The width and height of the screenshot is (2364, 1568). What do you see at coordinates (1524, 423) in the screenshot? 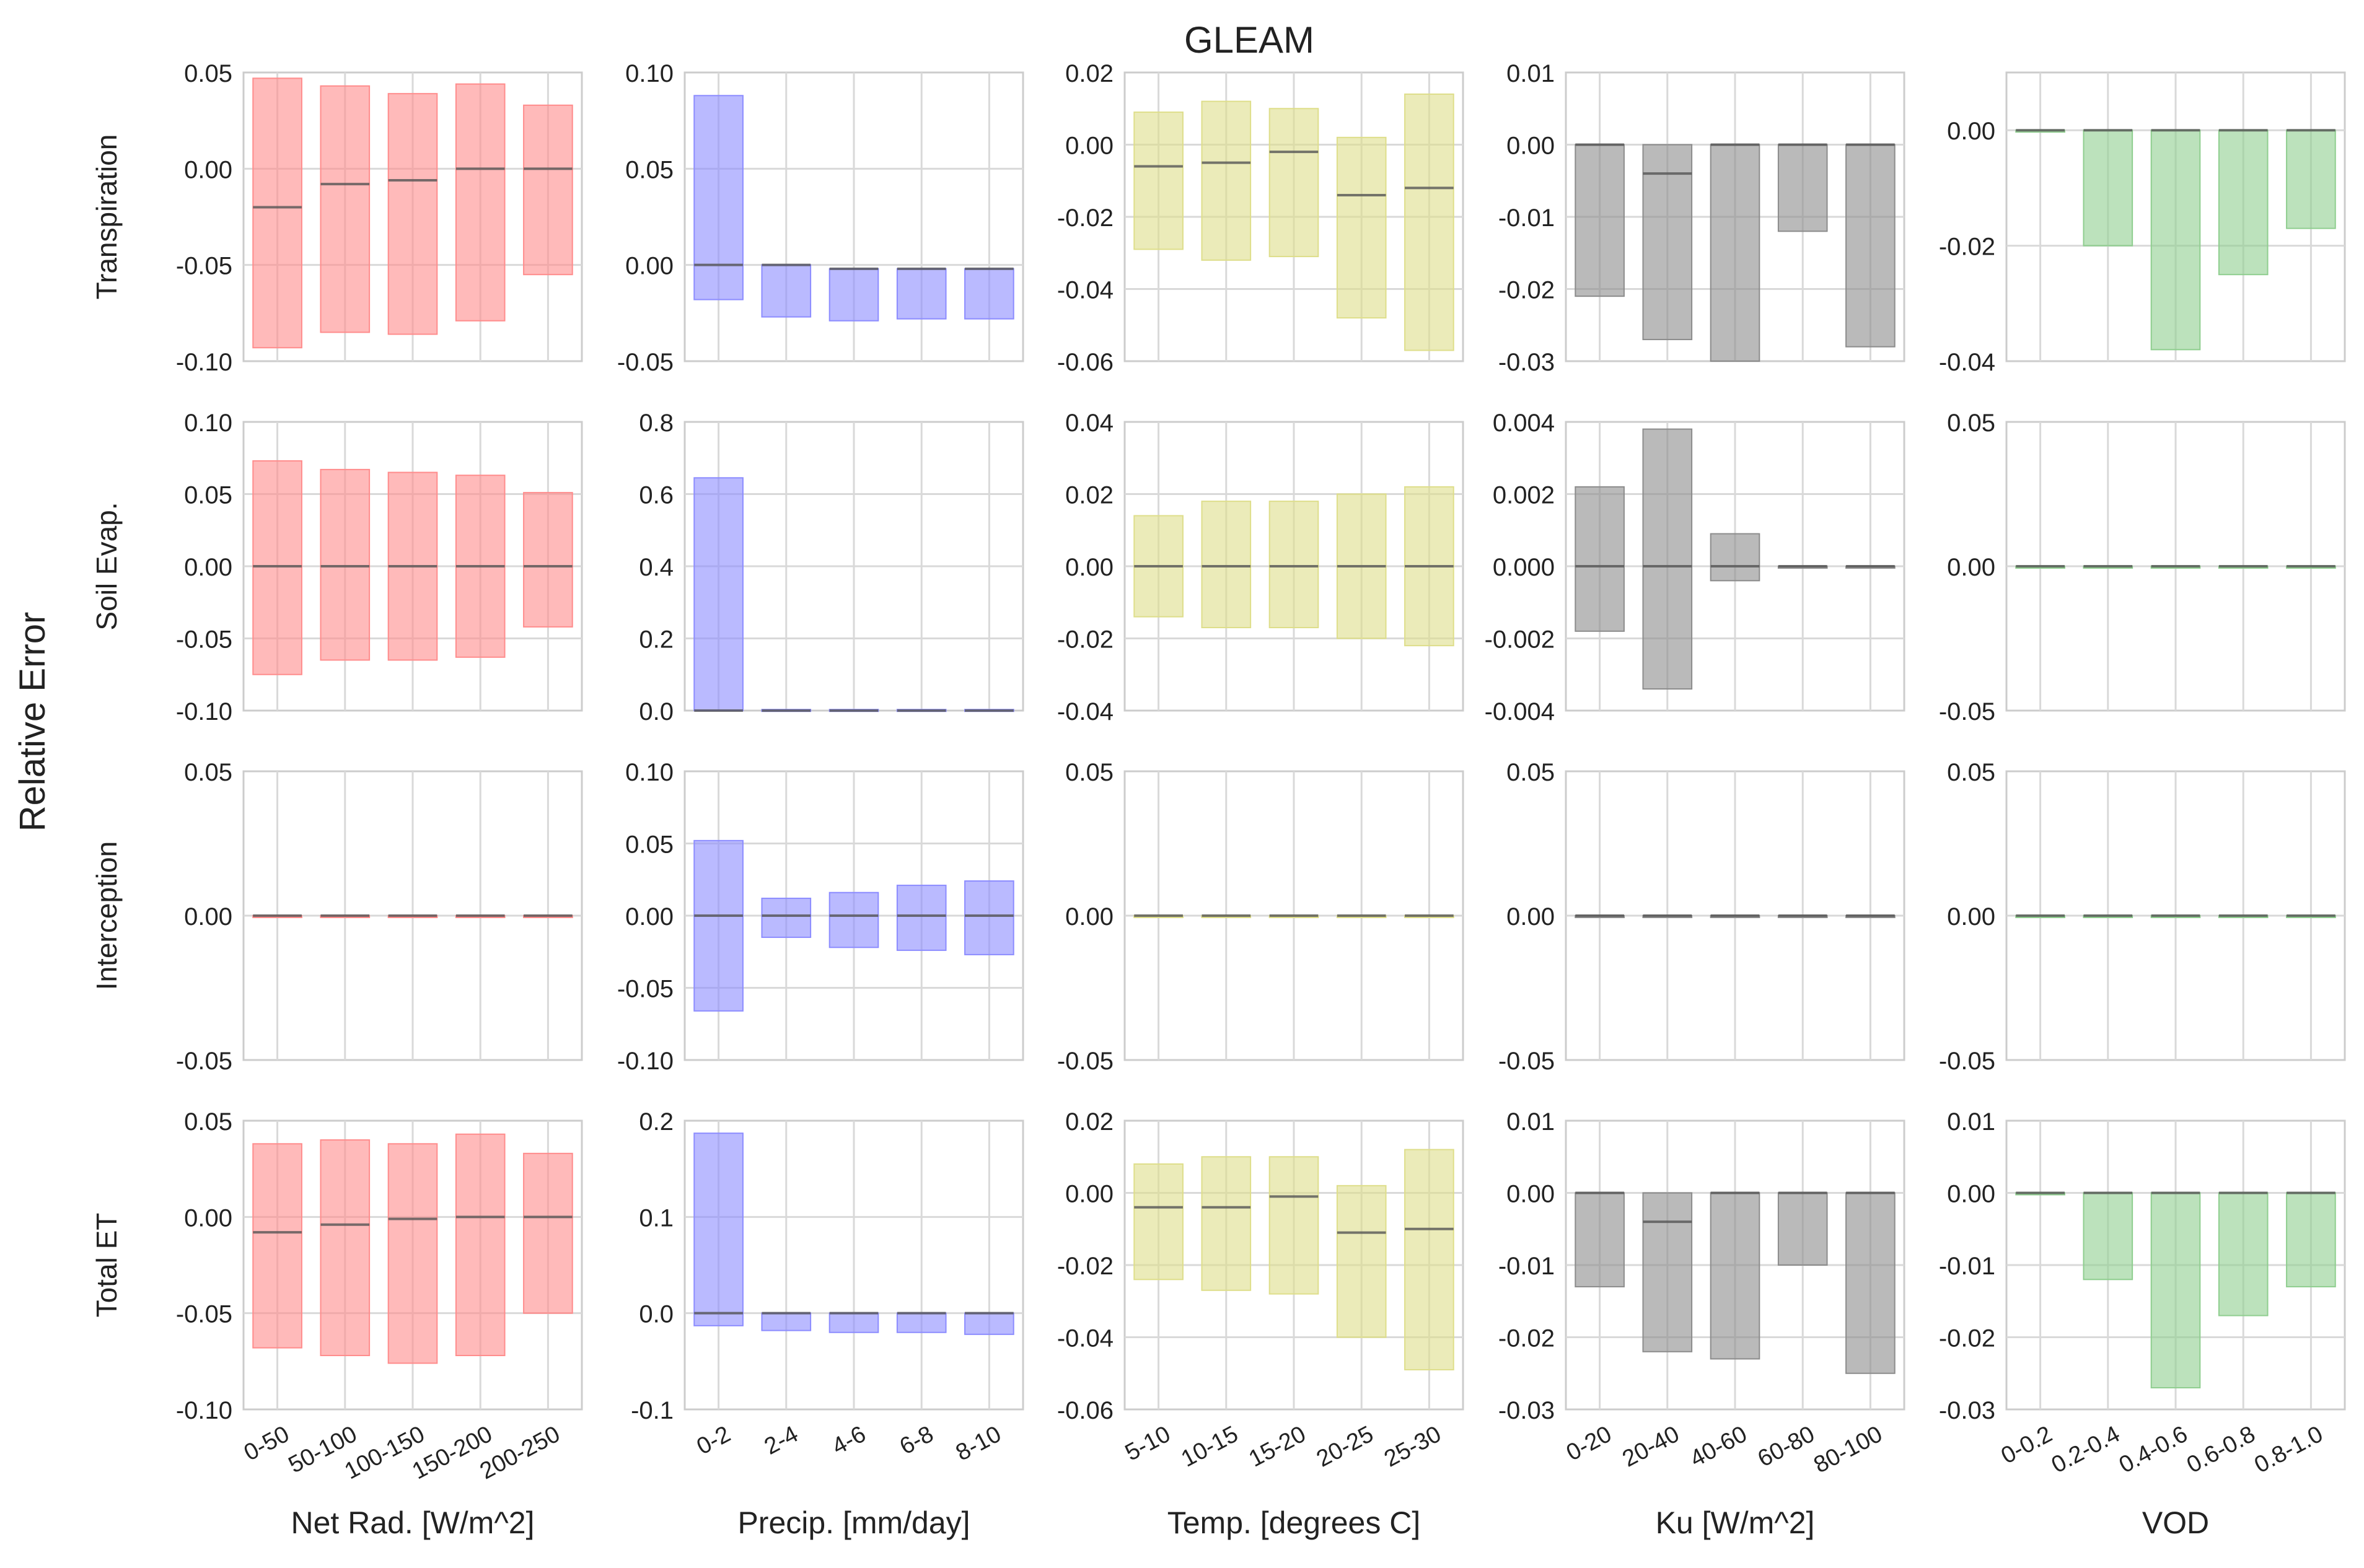
I see `y-tick-label: 0.004` at bounding box center [1524, 423].